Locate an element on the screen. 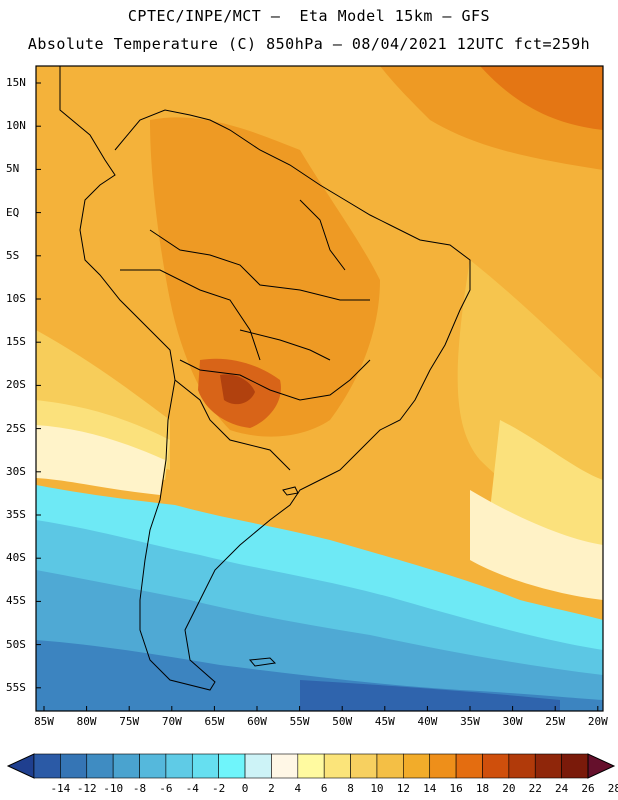 Image resolution: width=618 pixels, height=800 pixels. colorbar-arrow-high is located at coordinates (601, 766).